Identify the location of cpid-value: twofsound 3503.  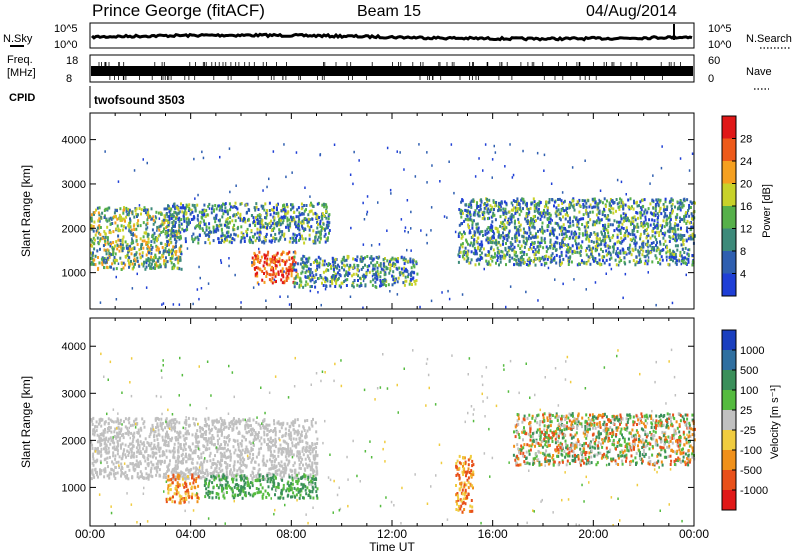
(139, 100).